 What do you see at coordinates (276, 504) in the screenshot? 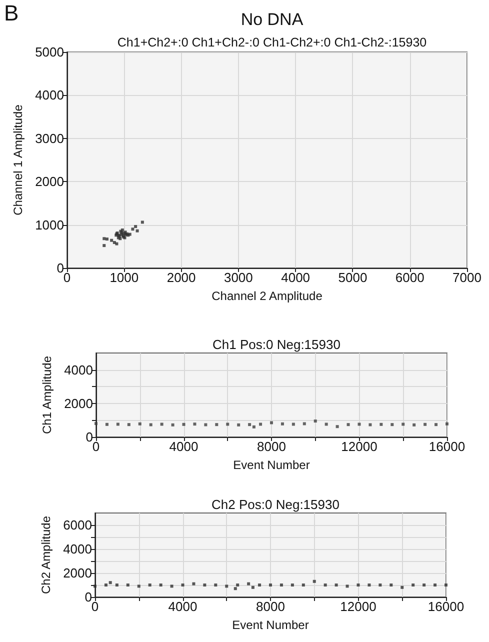
I see `chart-title: Ch2 Pos:0 Neg:15930` at bounding box center [276, 504].